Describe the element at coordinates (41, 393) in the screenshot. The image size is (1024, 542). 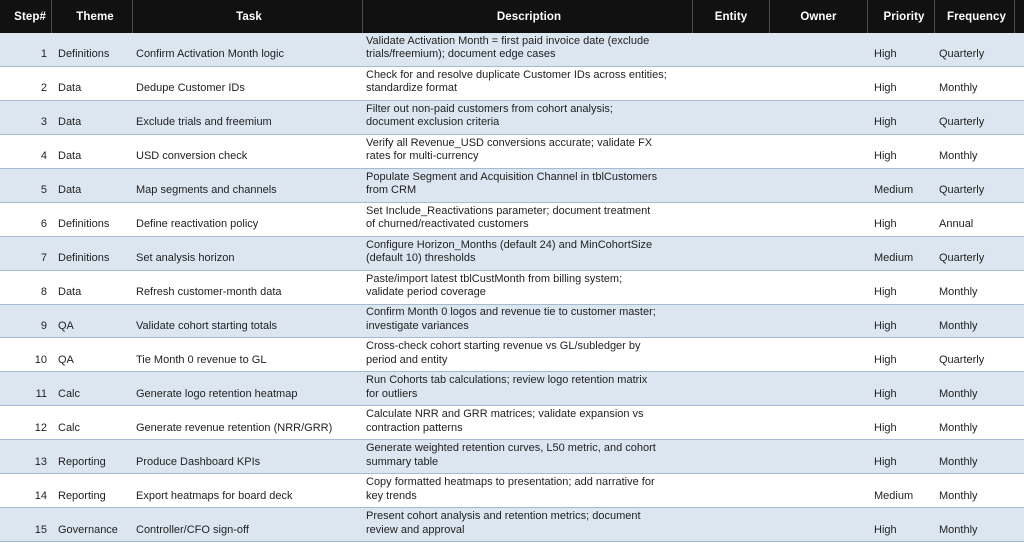
I see `cell-step: 11` at that location.